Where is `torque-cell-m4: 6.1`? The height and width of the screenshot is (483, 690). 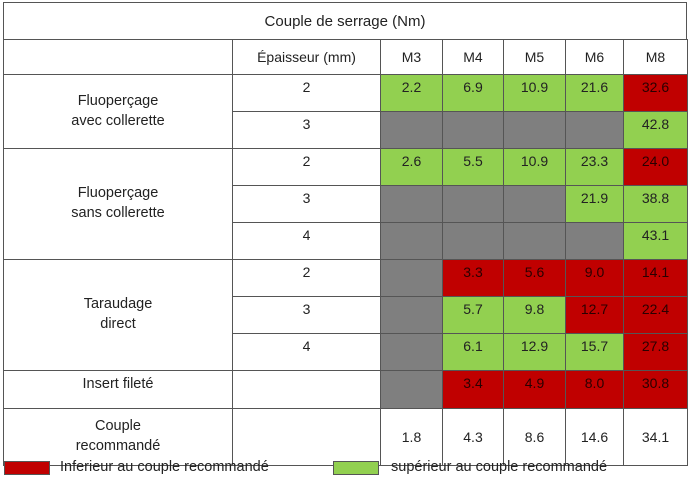 torque-cell-m4: 6.1 is located at coordinates (473, 352).